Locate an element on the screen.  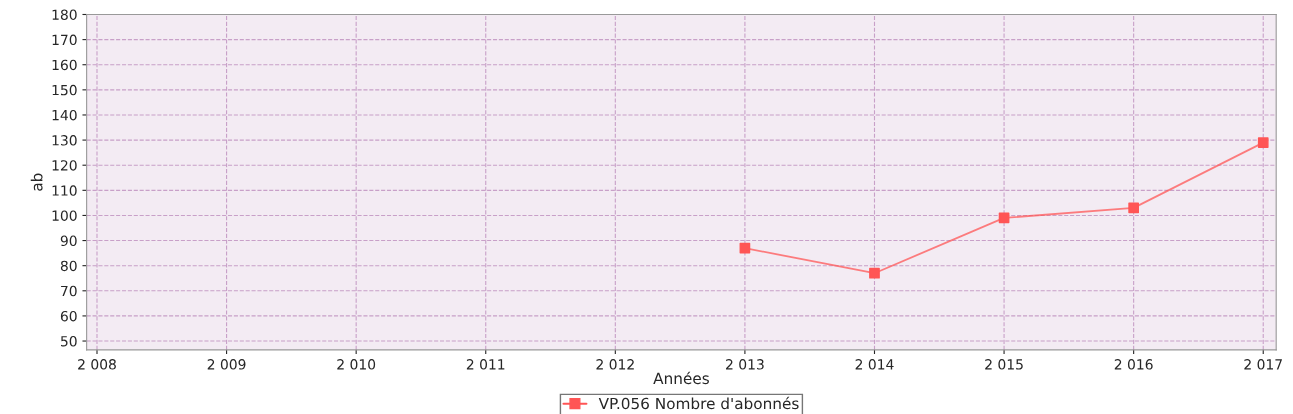
y-tick-label: 90 is located at coordinates (68, 241).